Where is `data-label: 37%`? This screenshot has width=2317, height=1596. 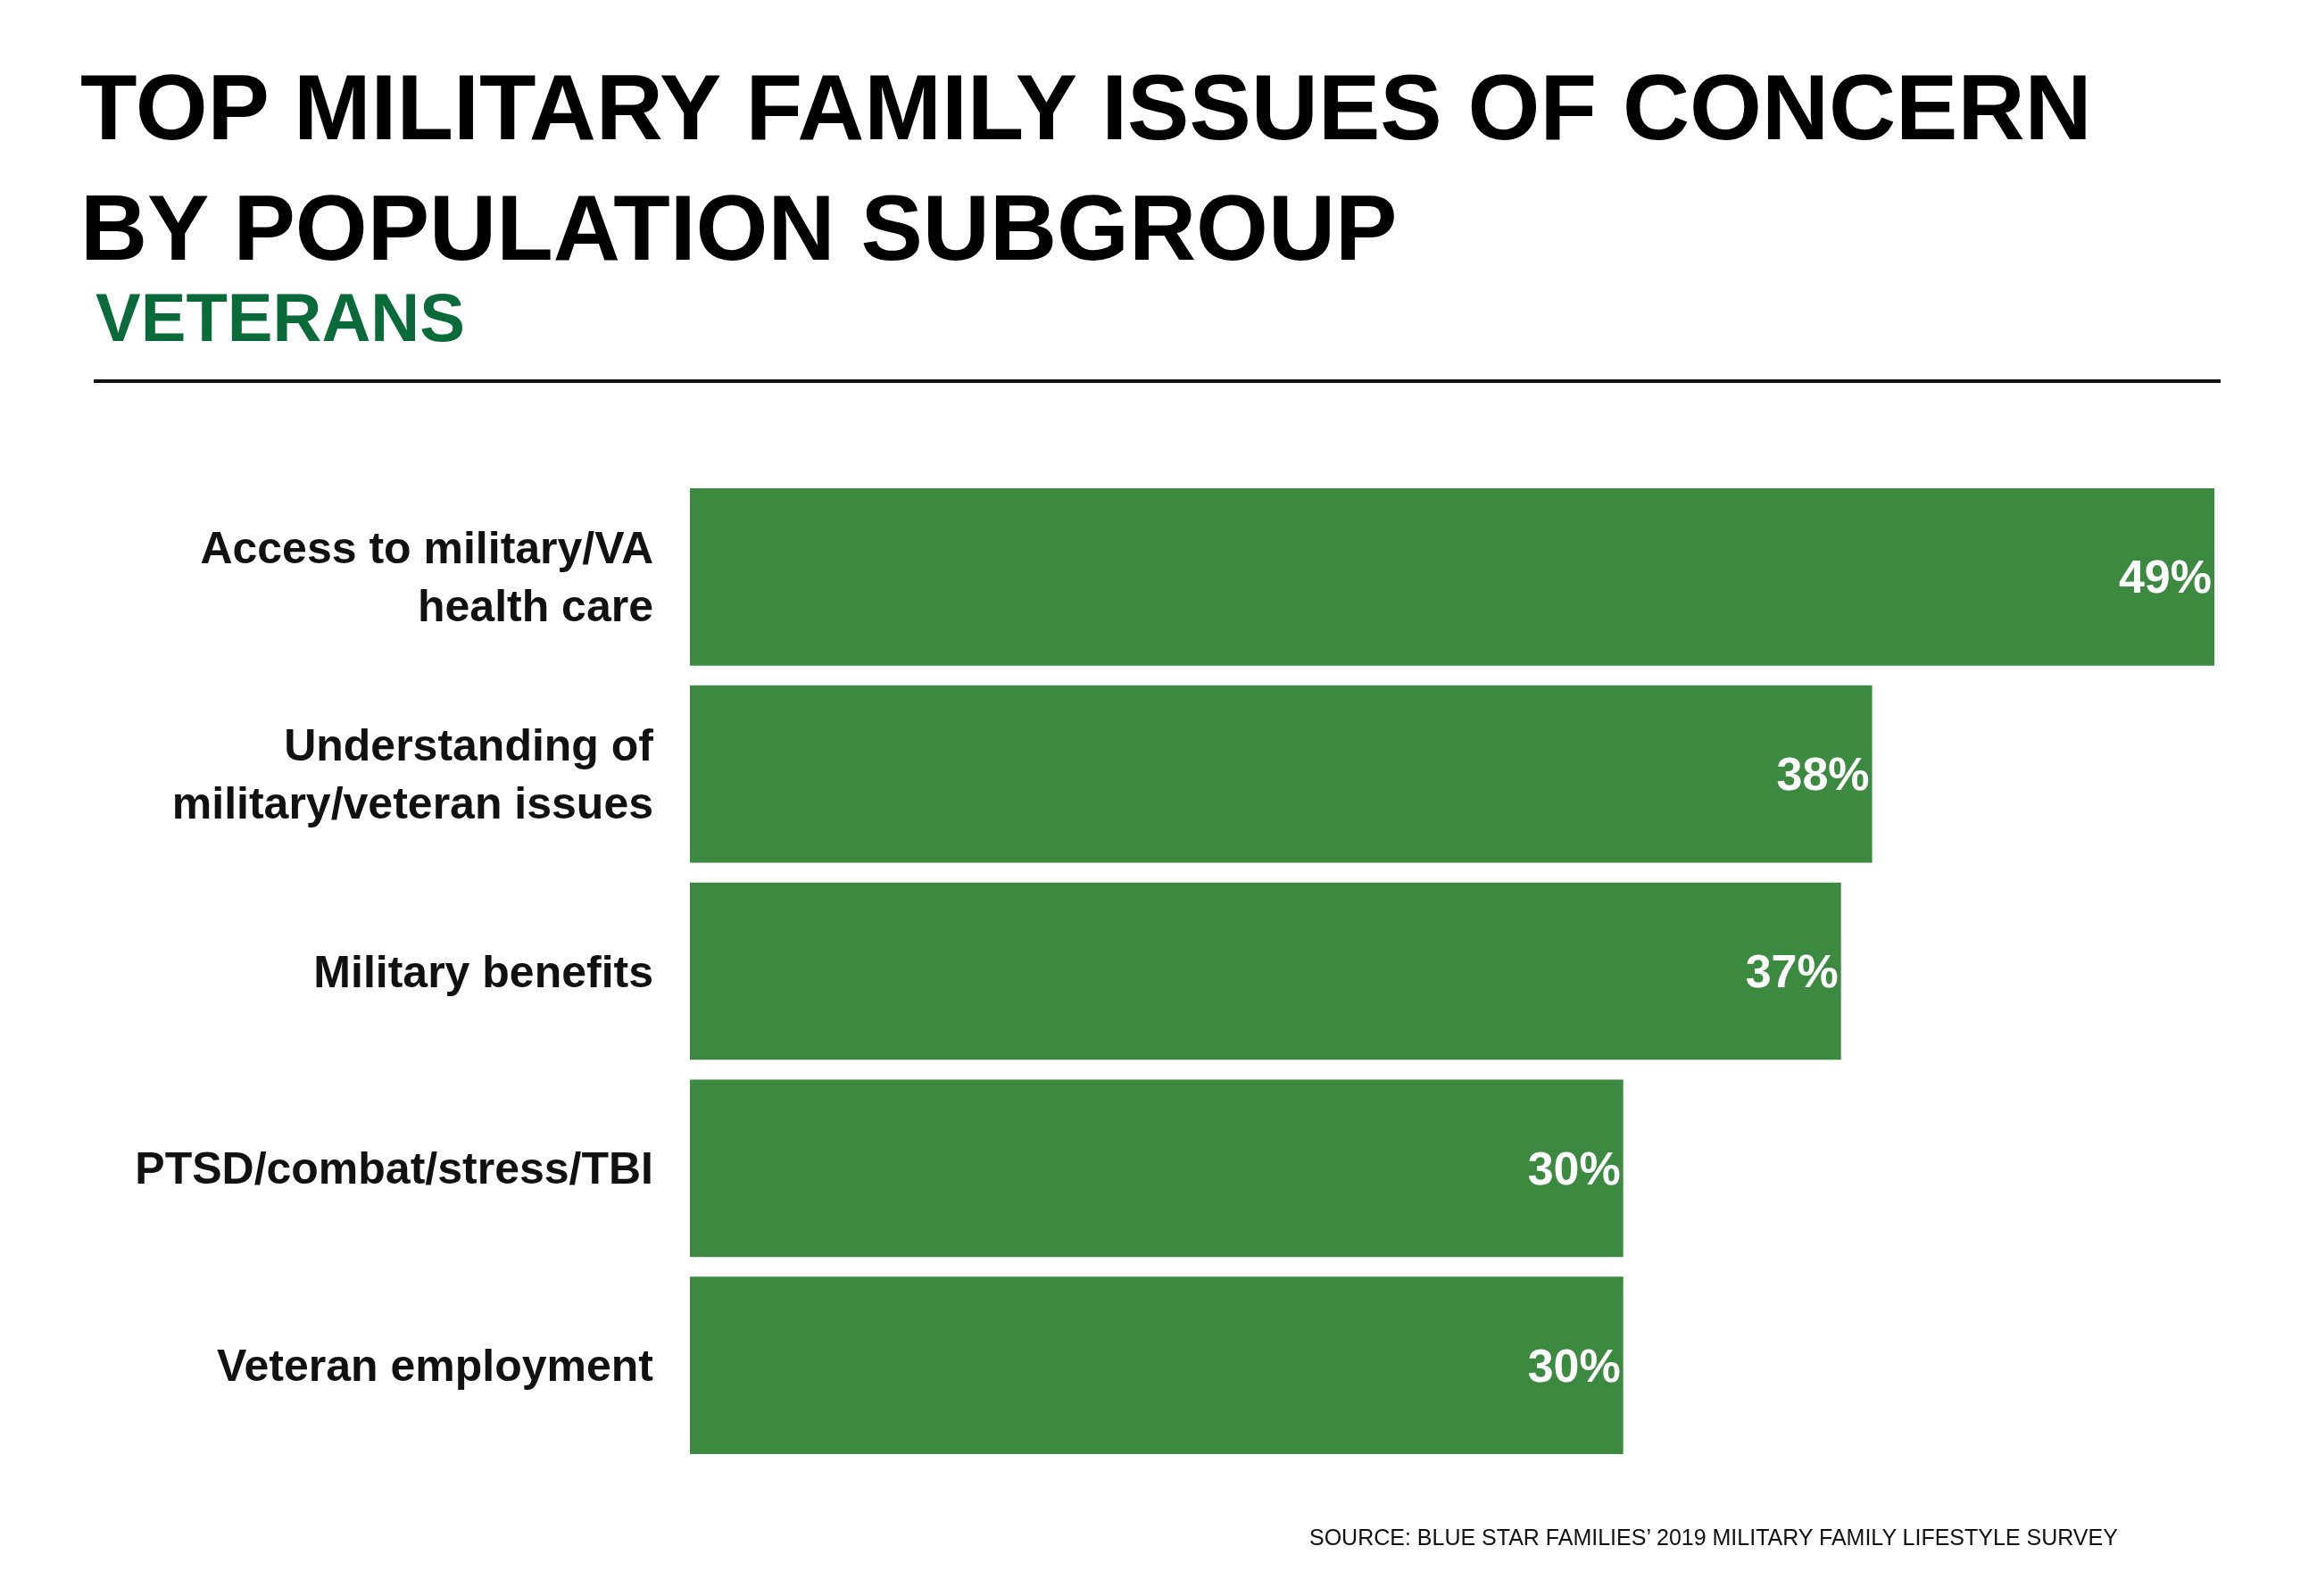
data-label: 37% is located at coordinates (1792, 971).